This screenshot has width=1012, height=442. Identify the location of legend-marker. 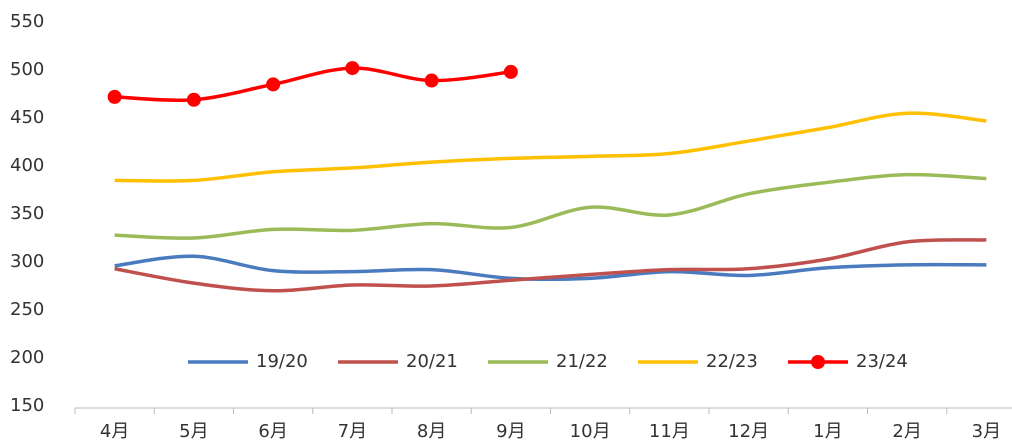
(818, 362).